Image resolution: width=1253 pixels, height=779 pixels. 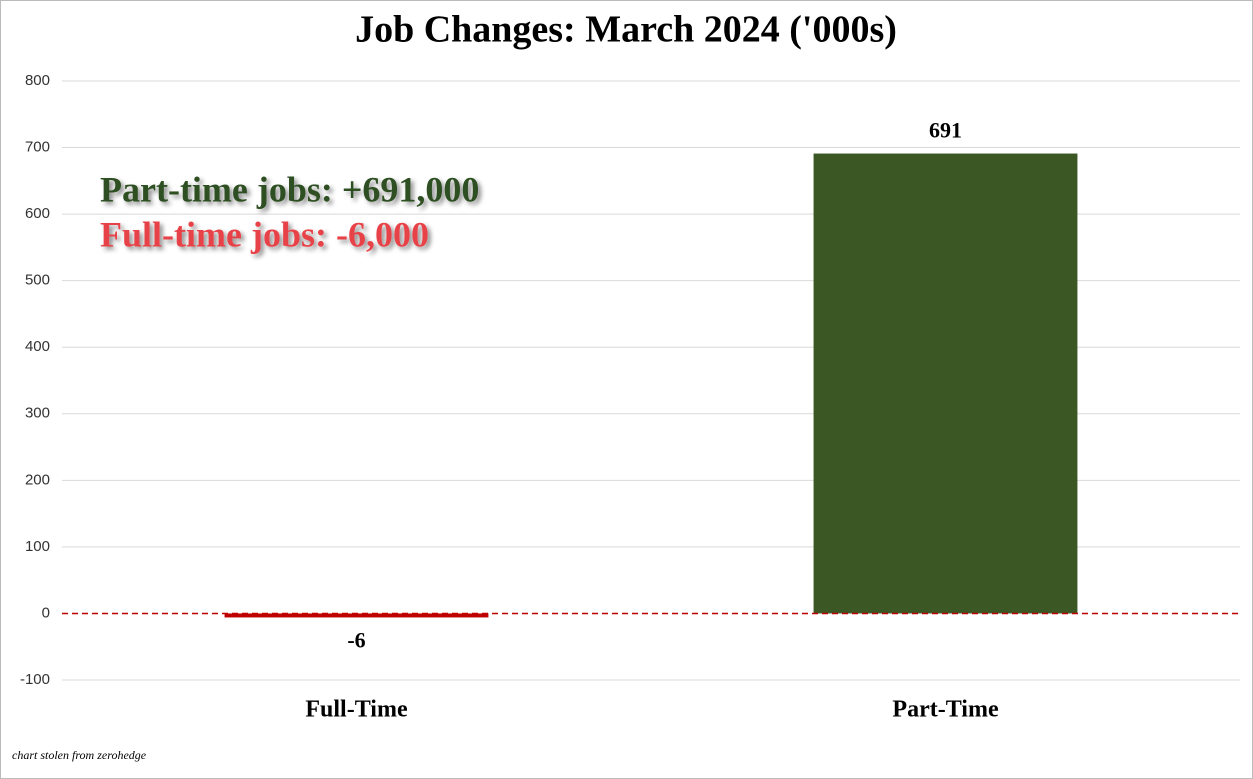 What do you see at coordinates (626, 30) in the screenshot?
I see `chart-title: Job Changes: March 2024 ('000s)` at bounding box center [626, 30].